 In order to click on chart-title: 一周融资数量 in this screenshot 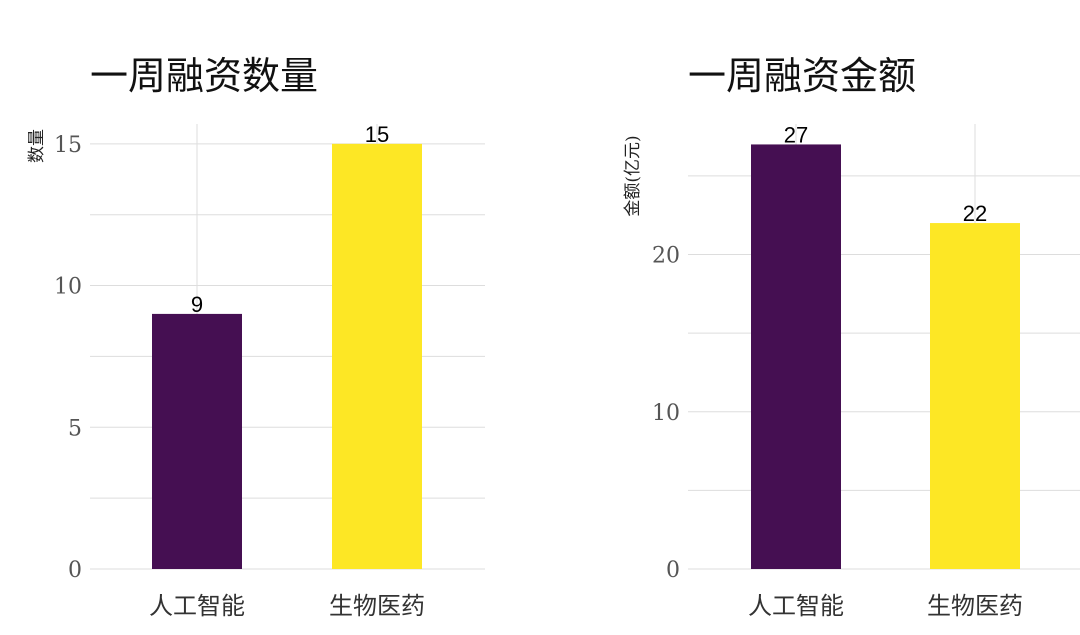, I will do `click(204, 76)`.